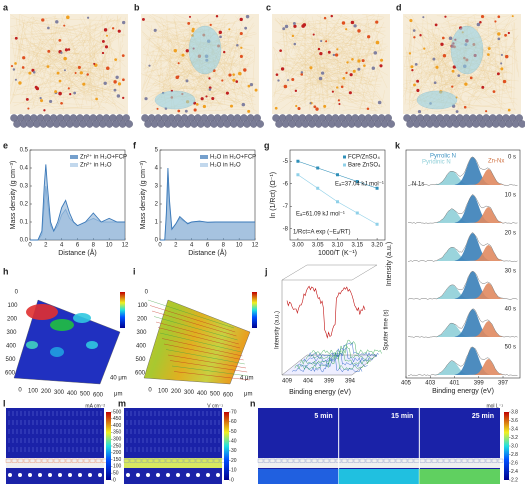 Image resolution: width=525 pixels, height=488 pixels. Describe the element at coordinates (163, 391) in the screenshot. I see `x-tick-label: 100` at that location.